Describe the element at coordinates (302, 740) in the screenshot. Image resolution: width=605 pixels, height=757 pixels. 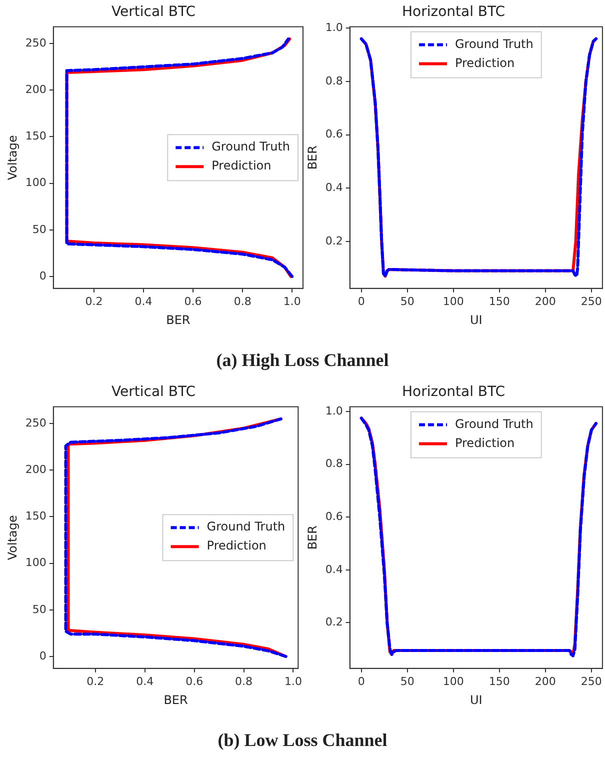
I see `text: (b) Low Loss Channel` at that location.